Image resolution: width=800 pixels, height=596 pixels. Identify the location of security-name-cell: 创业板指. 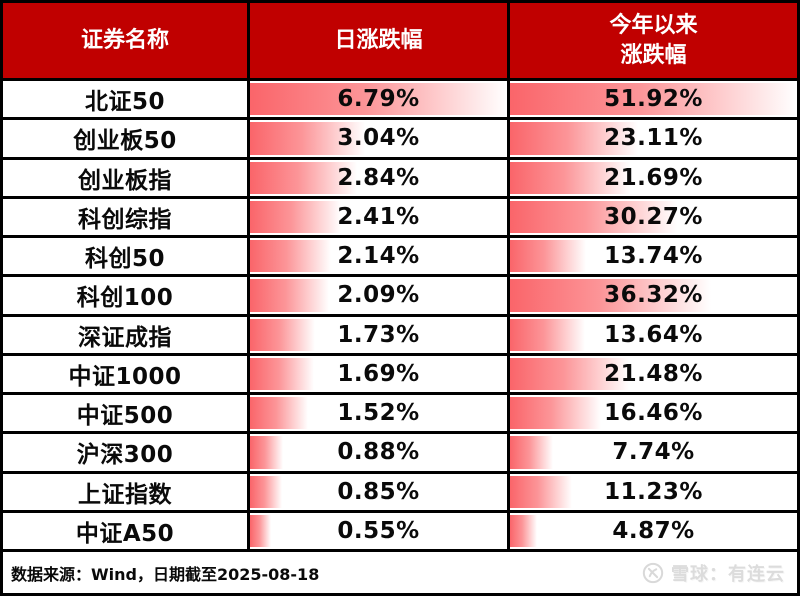
(126, 177).